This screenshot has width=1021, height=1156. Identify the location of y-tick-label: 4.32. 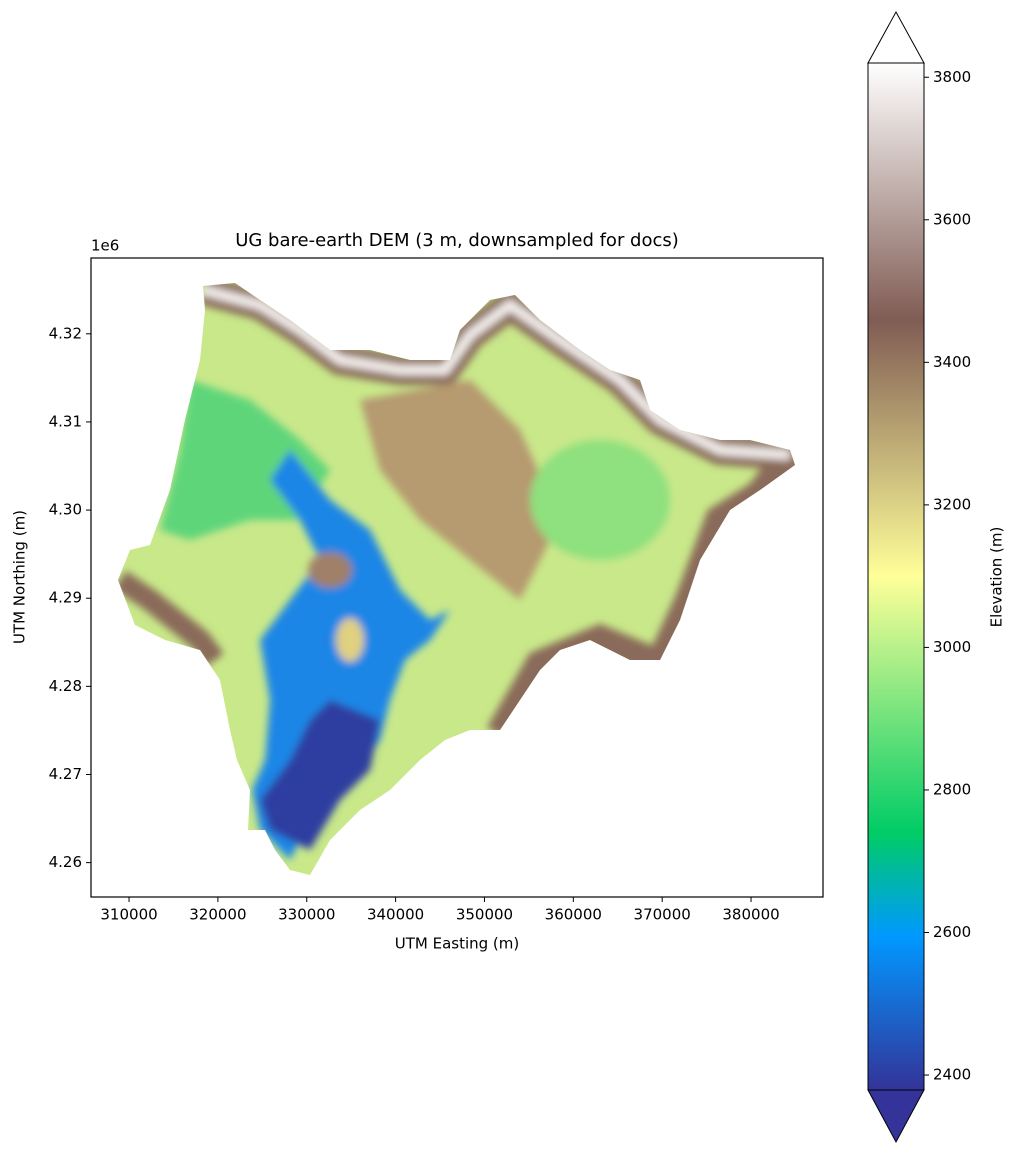
(65, 333).